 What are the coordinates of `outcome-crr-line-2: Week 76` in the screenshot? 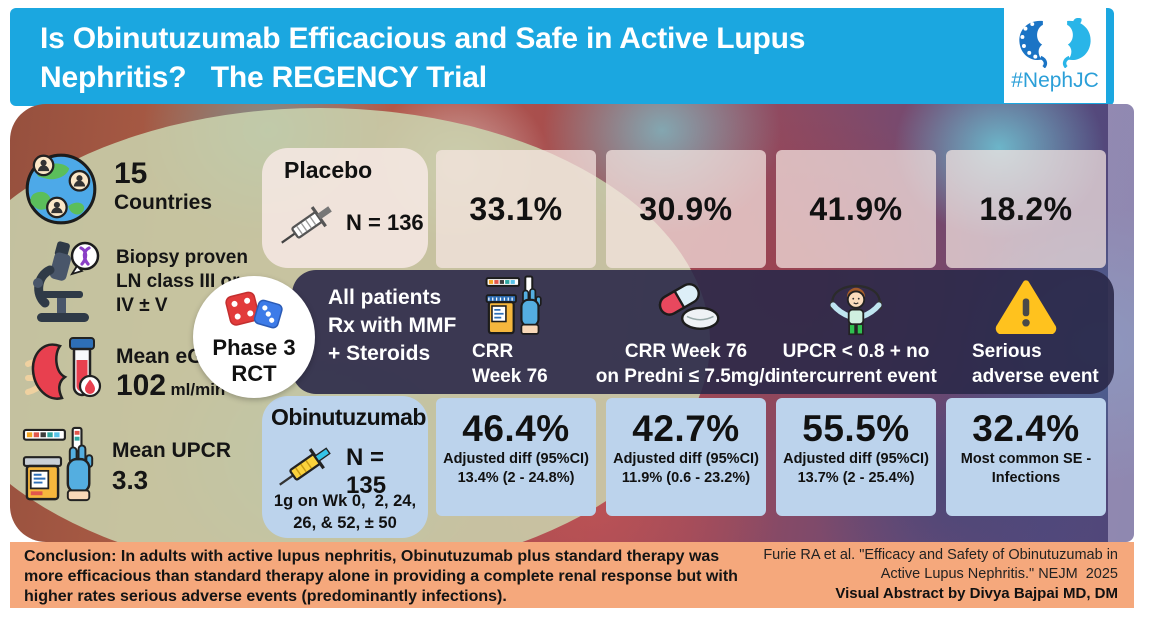 It's located at (510, 376).